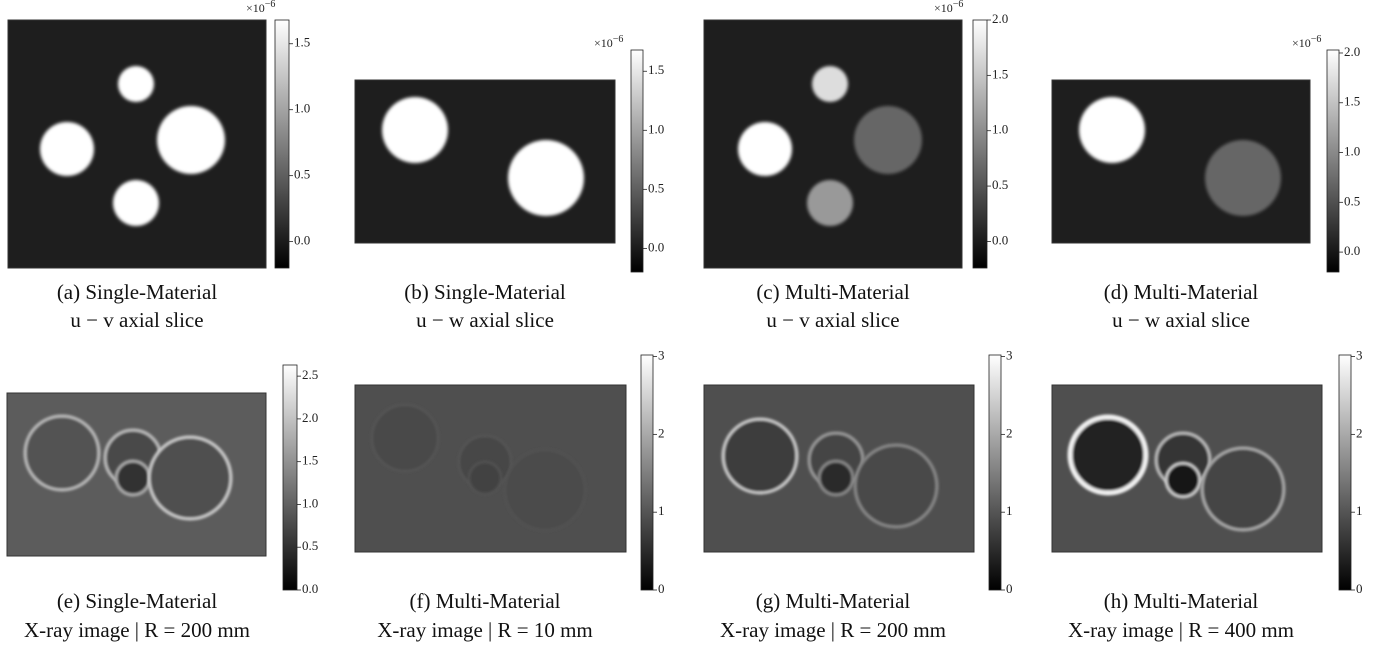  What do you see at coordinates (1359, 510) in the screenshot?
I see `colorbar-tick-label: 1` at bounding box center [1359, 510].